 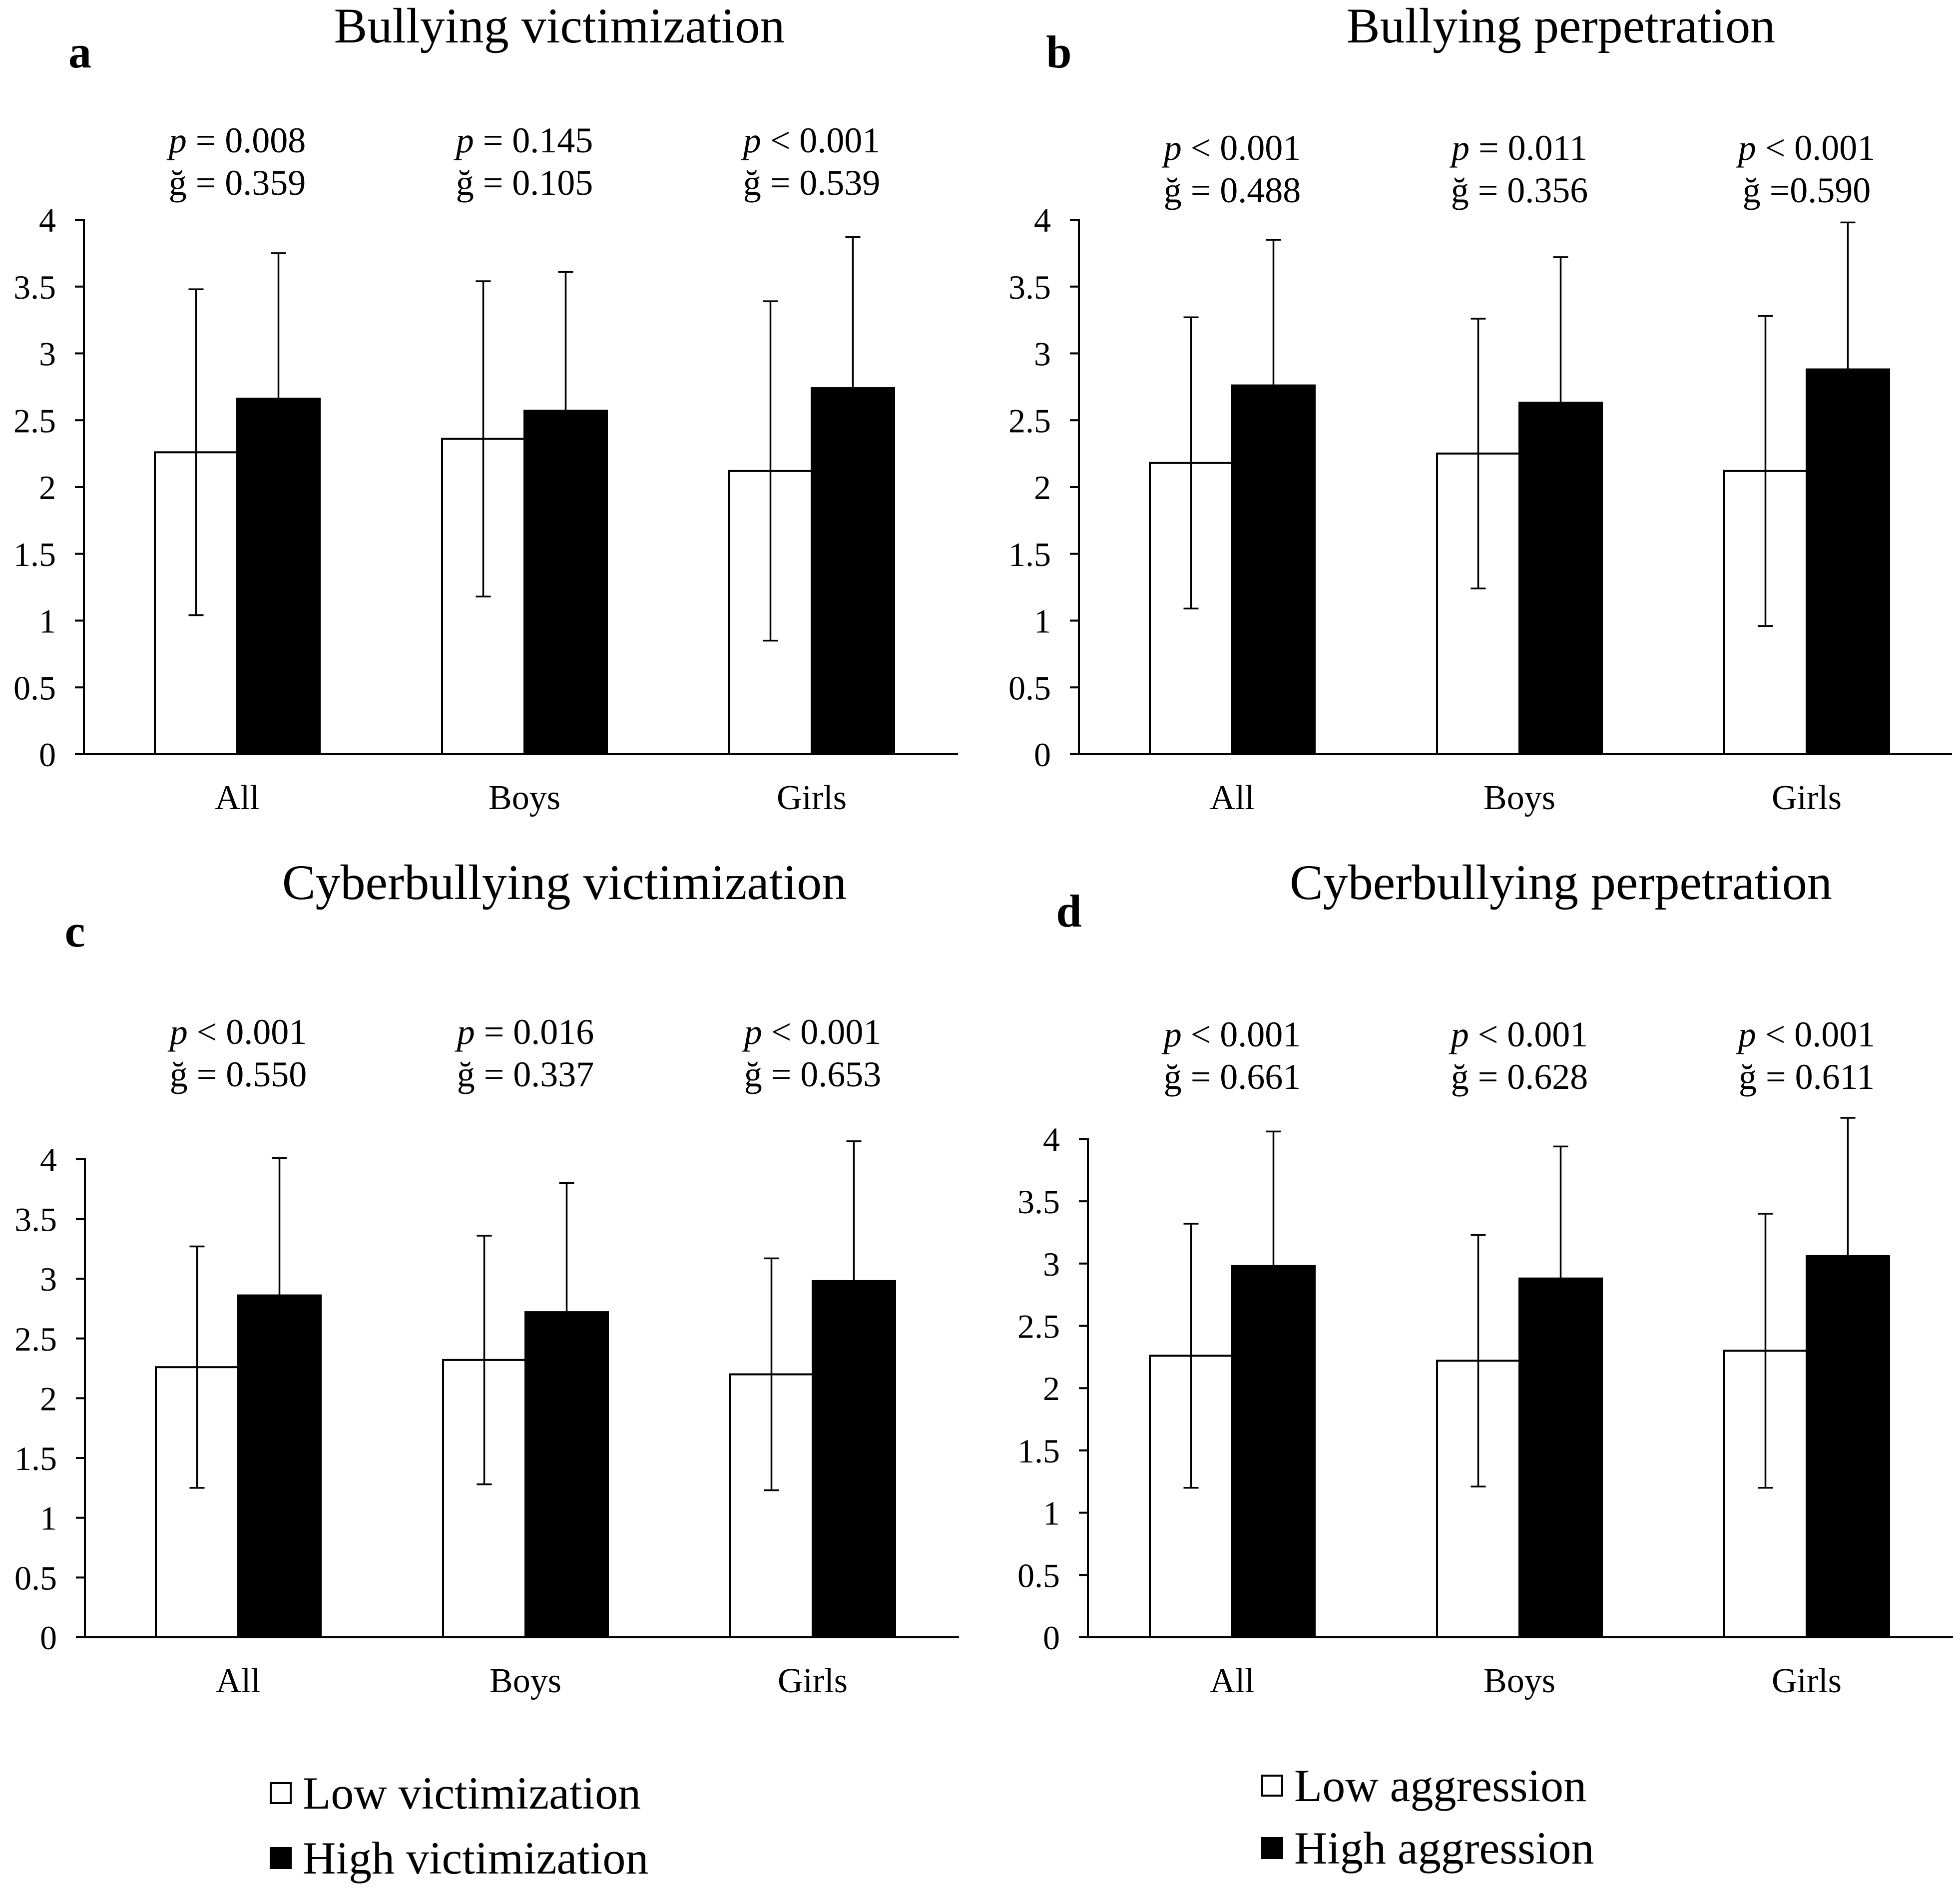 What do you see at coordinates (524, 1032) in the screenshot?
I see `p-value-annotation: p = 0.016` at bounding box center [524, 1032].